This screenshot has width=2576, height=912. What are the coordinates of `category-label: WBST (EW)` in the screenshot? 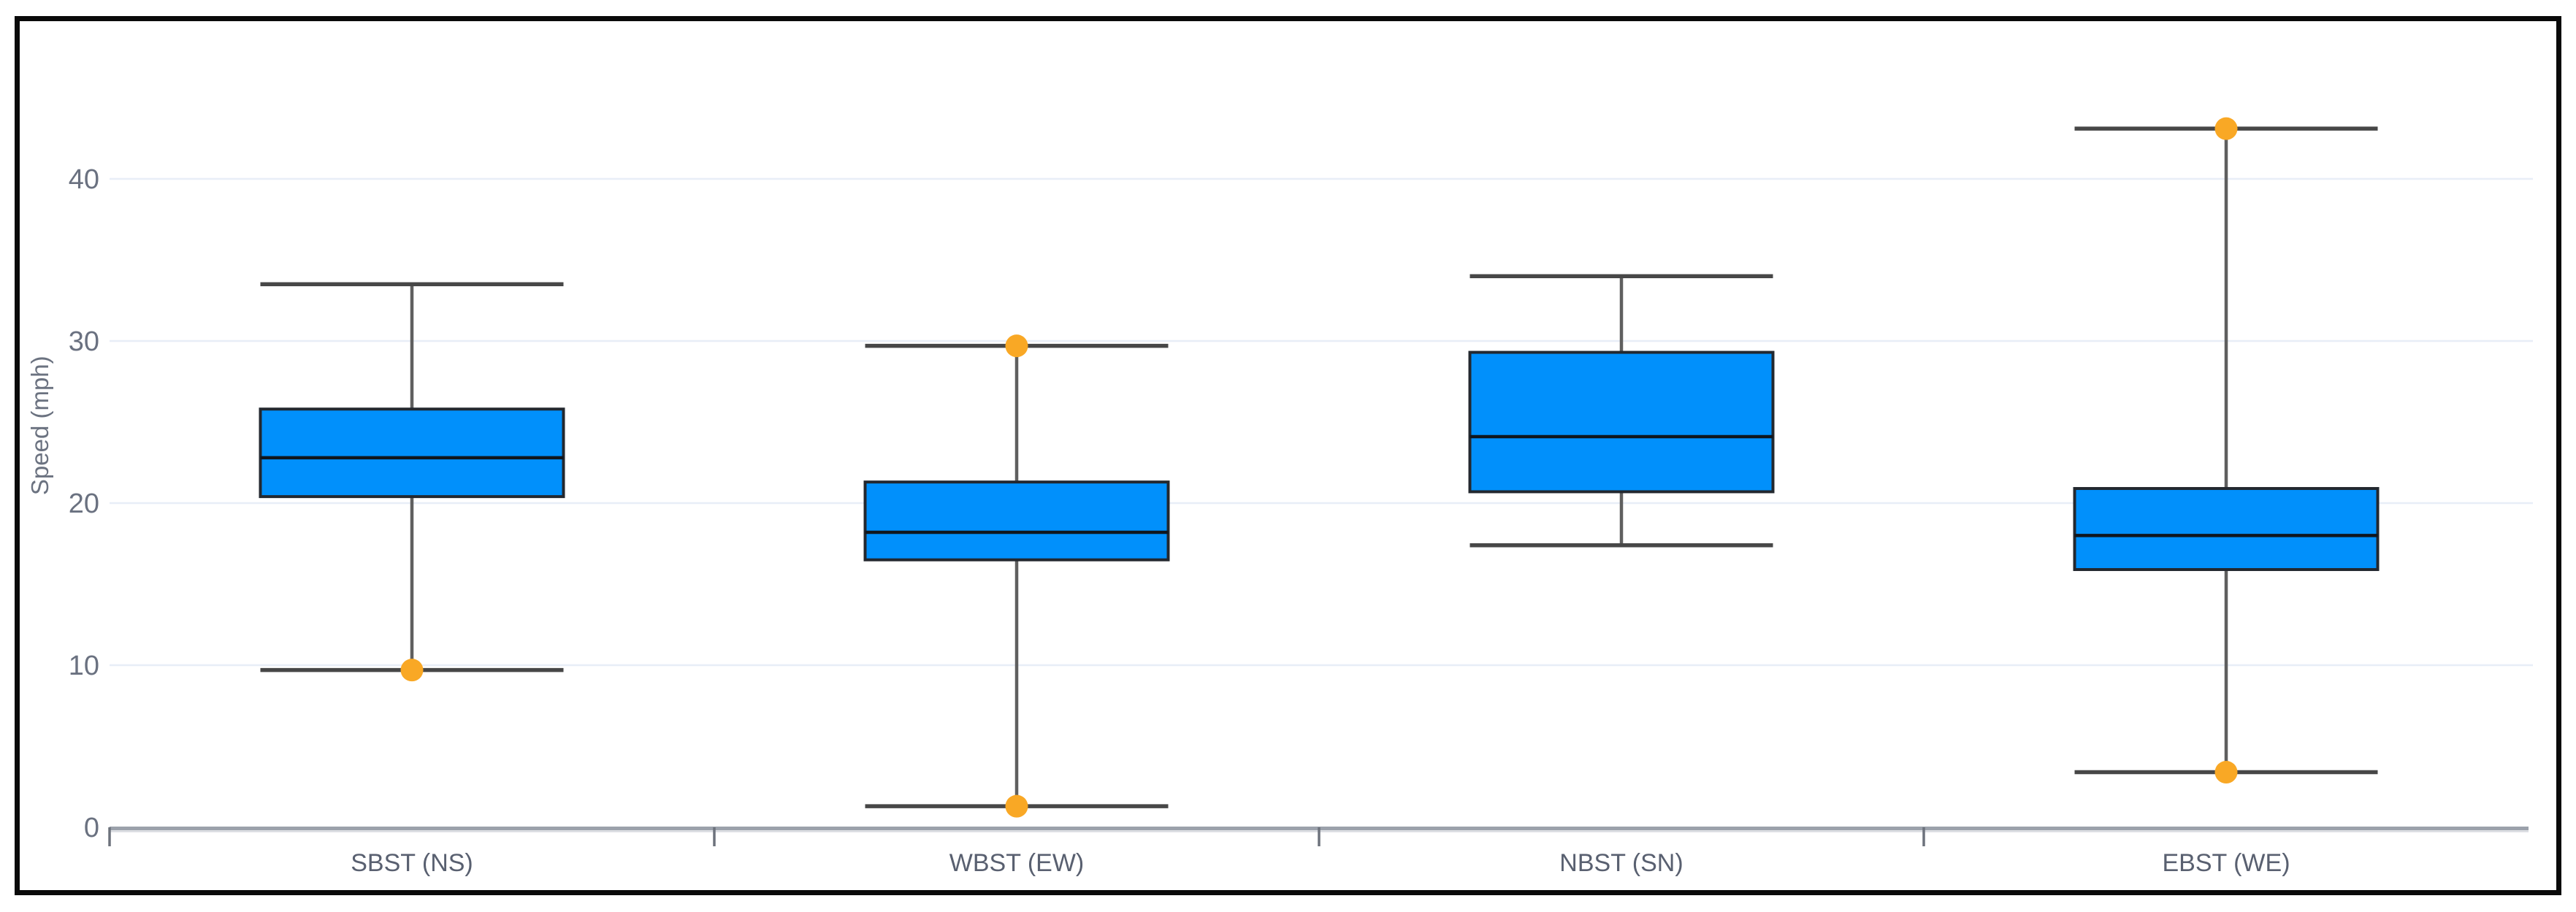 It's located at (1016, 863).